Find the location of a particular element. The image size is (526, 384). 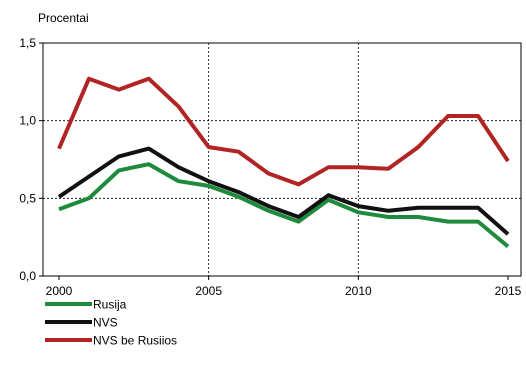

legend-label: Rusija is located at coordinates (110, 305).